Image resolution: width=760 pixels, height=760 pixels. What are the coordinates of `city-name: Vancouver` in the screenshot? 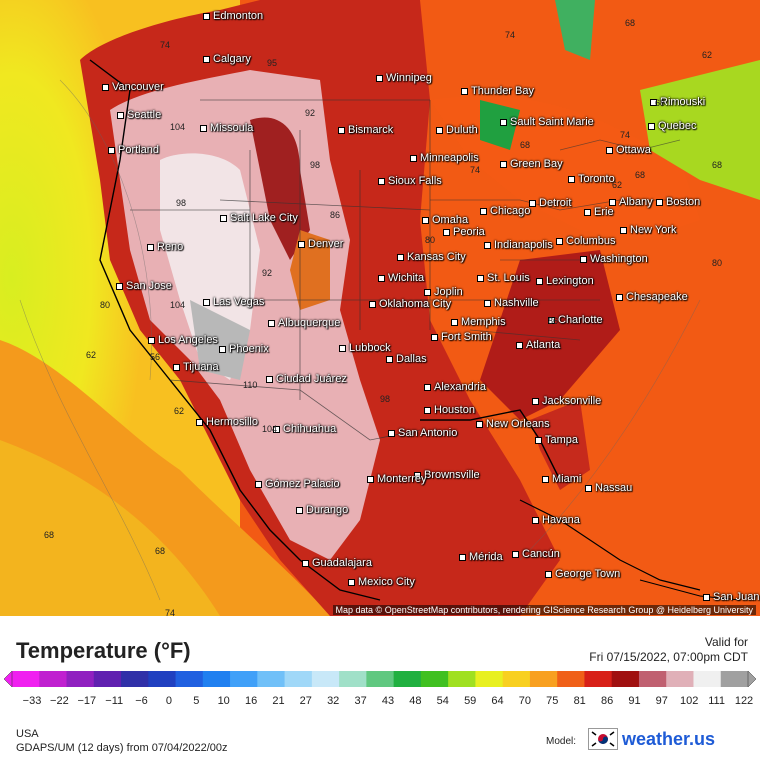 It's located at (138, 87).